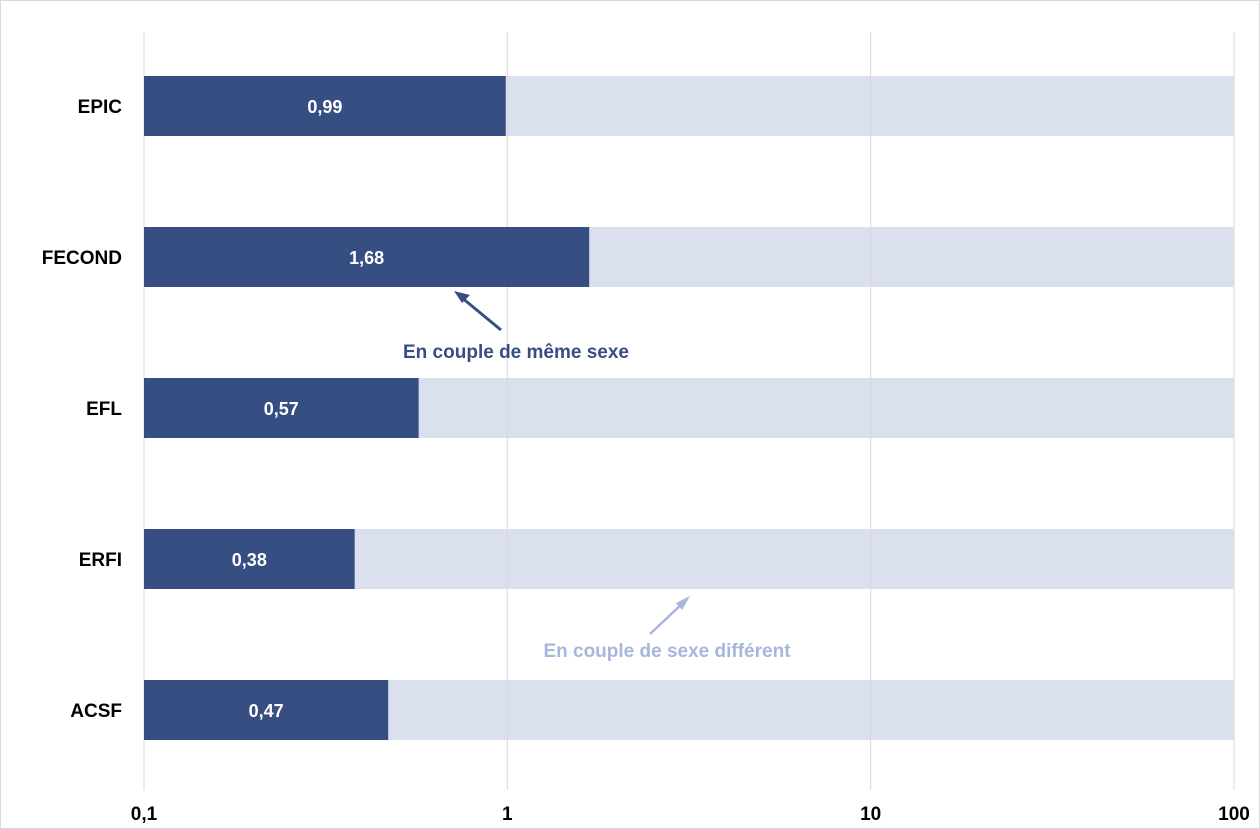  Describe the element at coordinates (690, 814) in the screenshot. I see `tick-labels: 0,1 1 10 100` at that location.